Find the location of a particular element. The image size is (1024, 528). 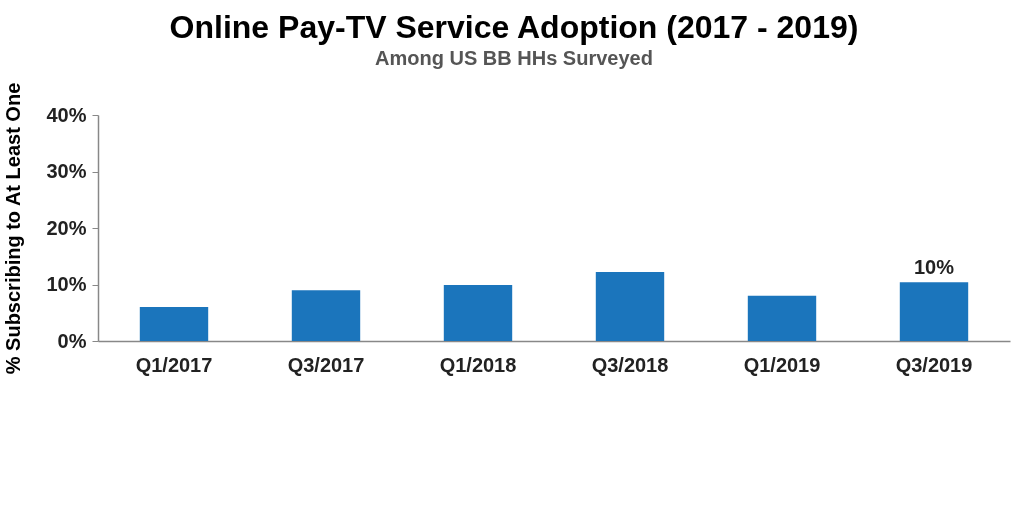

data-label: 10% is located at coordinates (934, 267).